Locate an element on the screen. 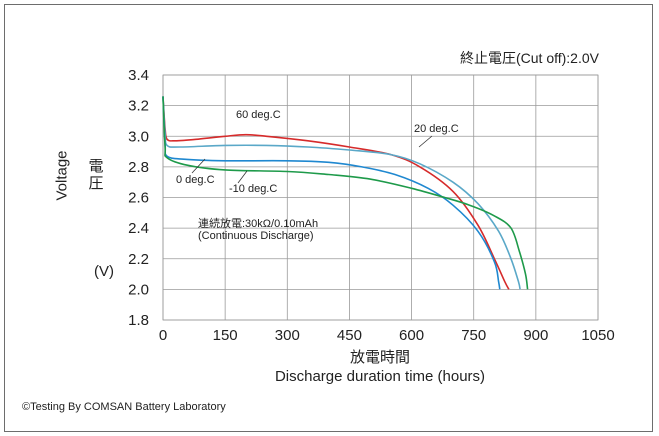 This screenshot has height=436, width=659. x-tick-label: 450 is located at coordinates (349, 335).